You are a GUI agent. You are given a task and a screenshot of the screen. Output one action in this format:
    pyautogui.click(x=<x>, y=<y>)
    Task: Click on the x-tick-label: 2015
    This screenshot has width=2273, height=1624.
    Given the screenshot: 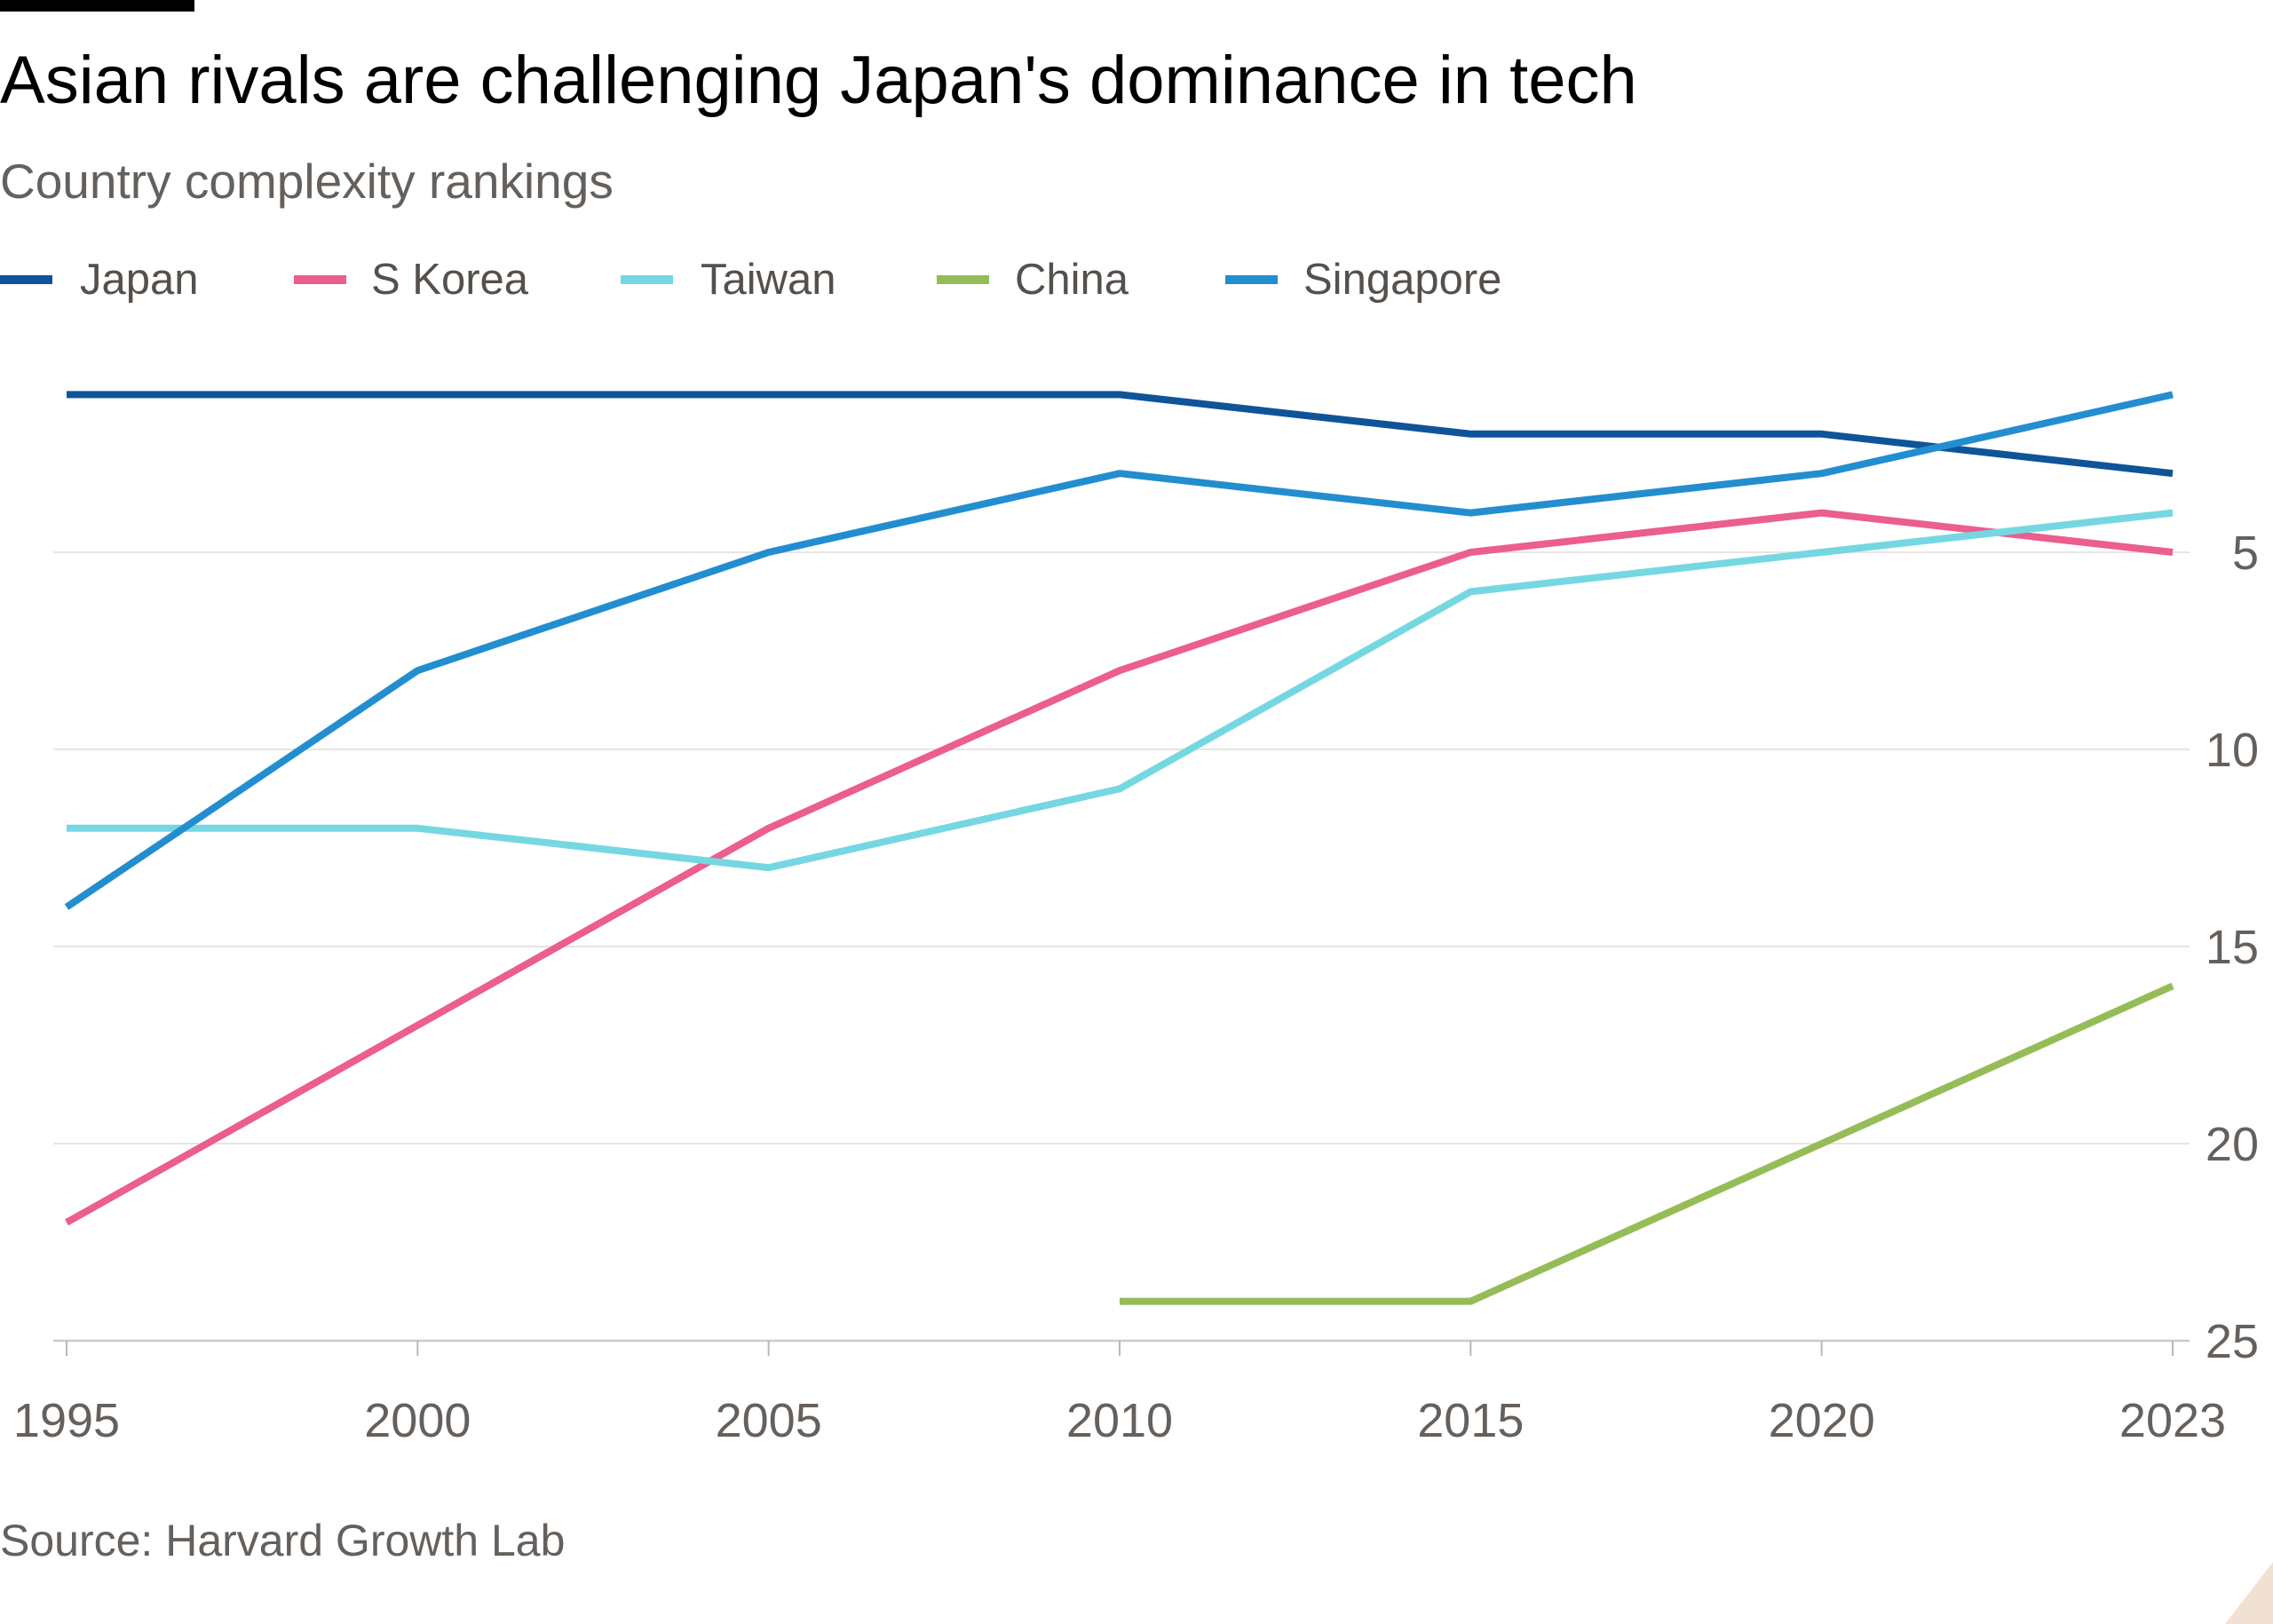 What is the action you would take?
    pyautogui.click(x=1470, y=1420)
    